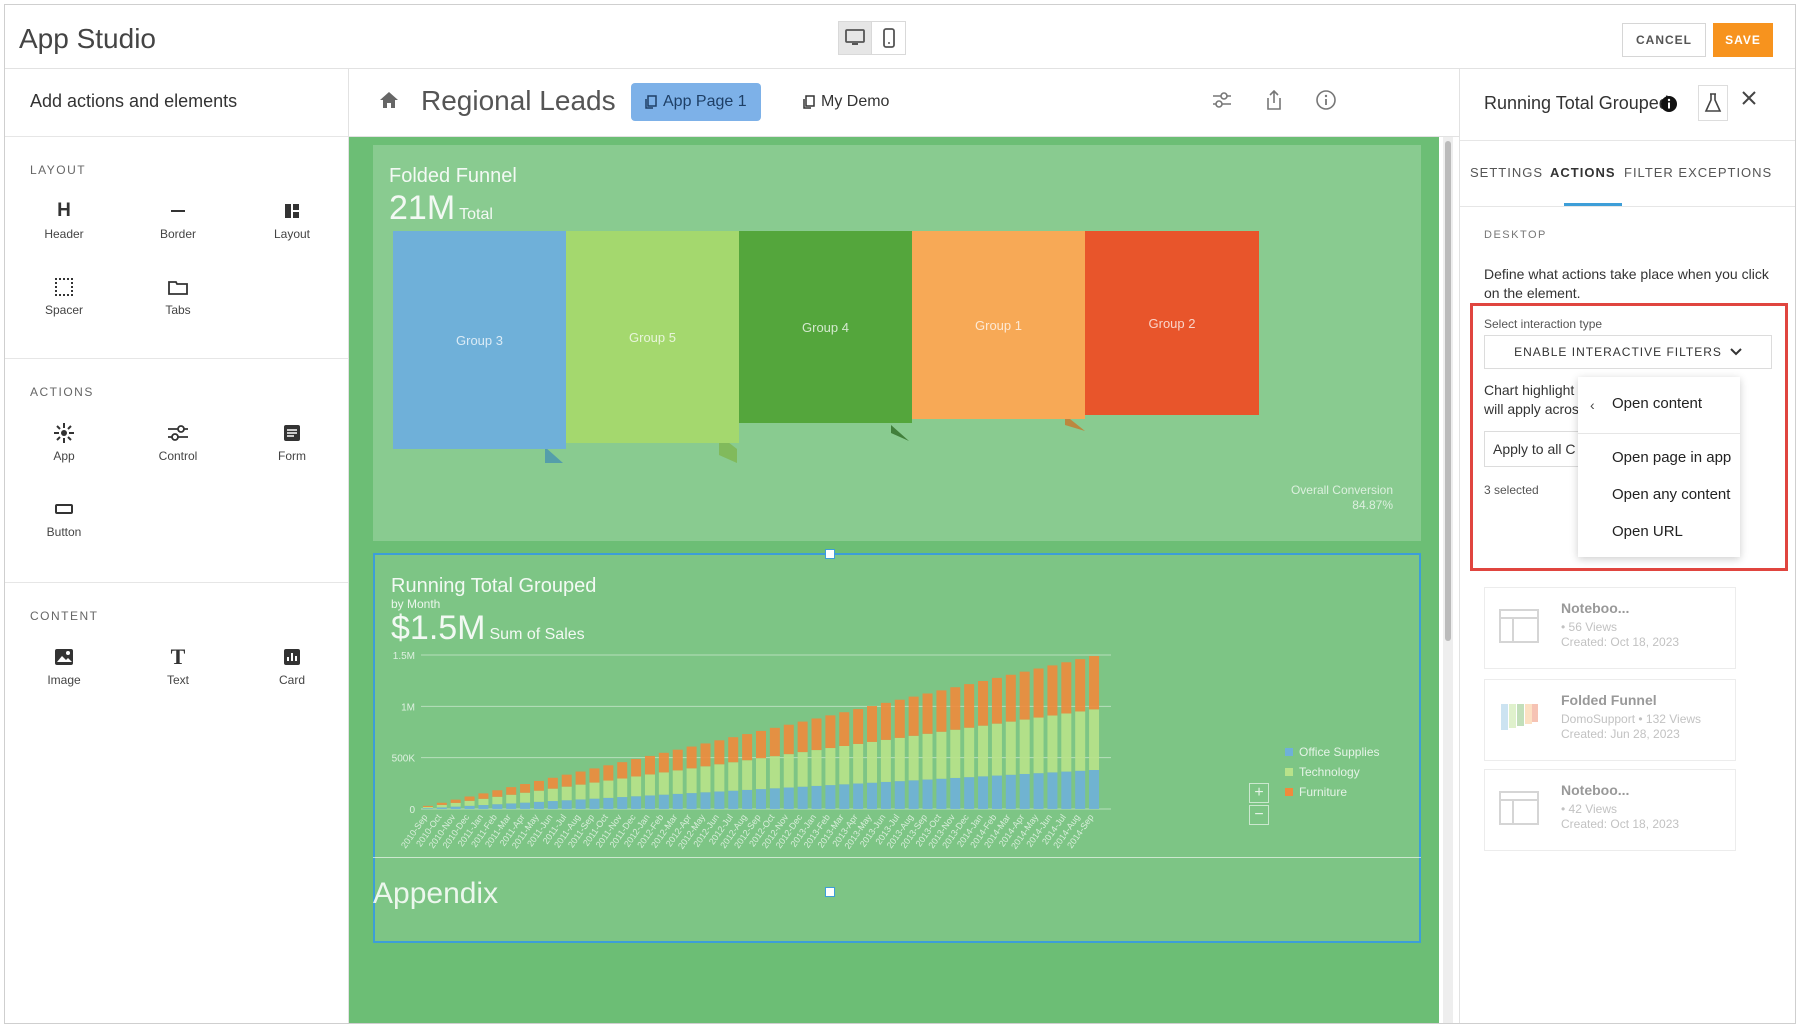 Image resolution: width=1800 pixels, height=1030 pixels. What do you see at coordinates (64, 666) in the screenshot?
I see `tool-image: Image` at bounding box center [64, 666].